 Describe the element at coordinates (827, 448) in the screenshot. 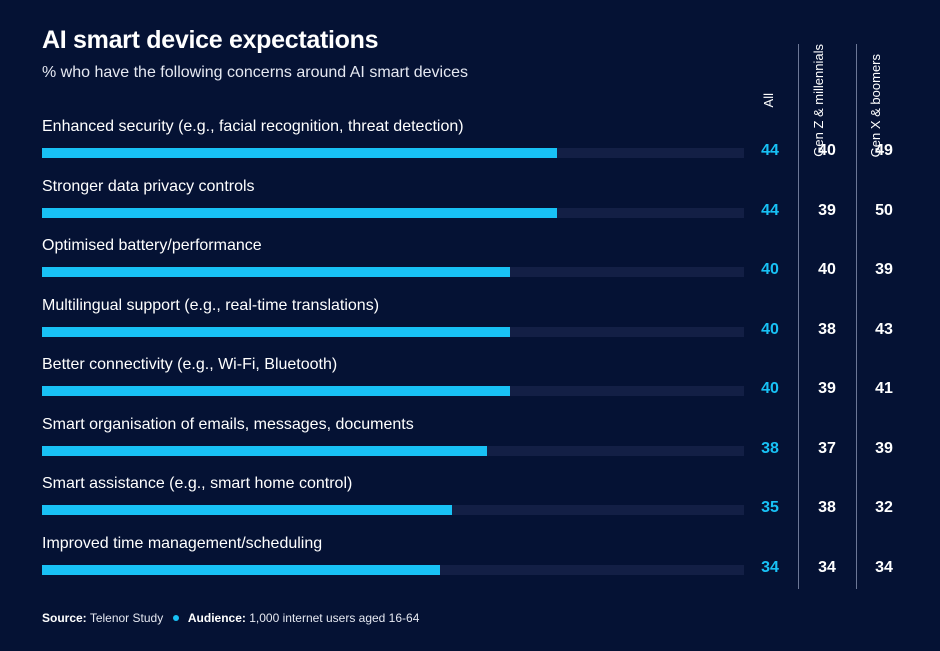

I see `value-gen-z-millennials: 37` at that location.